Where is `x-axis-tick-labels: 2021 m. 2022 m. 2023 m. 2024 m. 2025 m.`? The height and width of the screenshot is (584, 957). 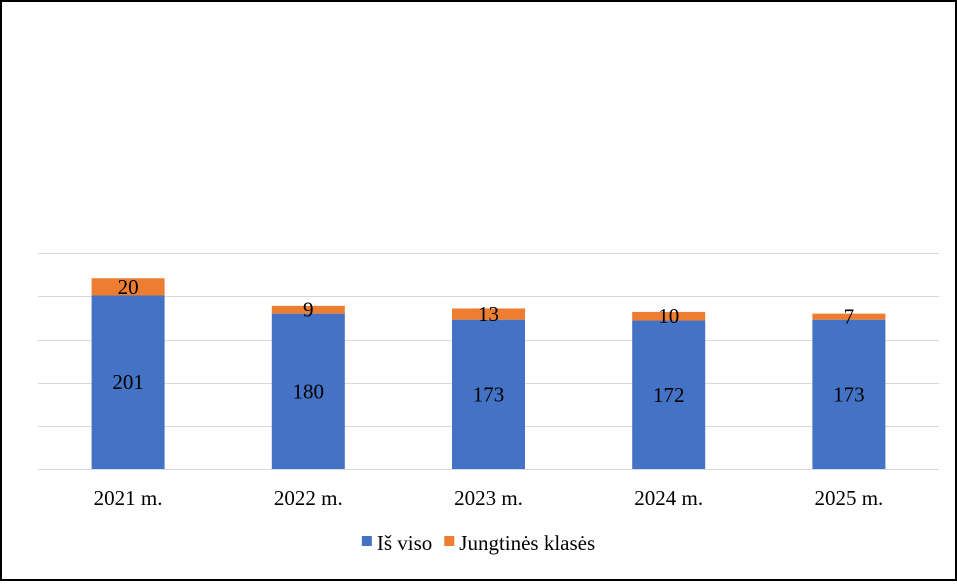 x-axis-tick-labels: 2021 m. 2022 m. 2023 m. 2024 m. 2025 m. is located at coordinates (489, 498).